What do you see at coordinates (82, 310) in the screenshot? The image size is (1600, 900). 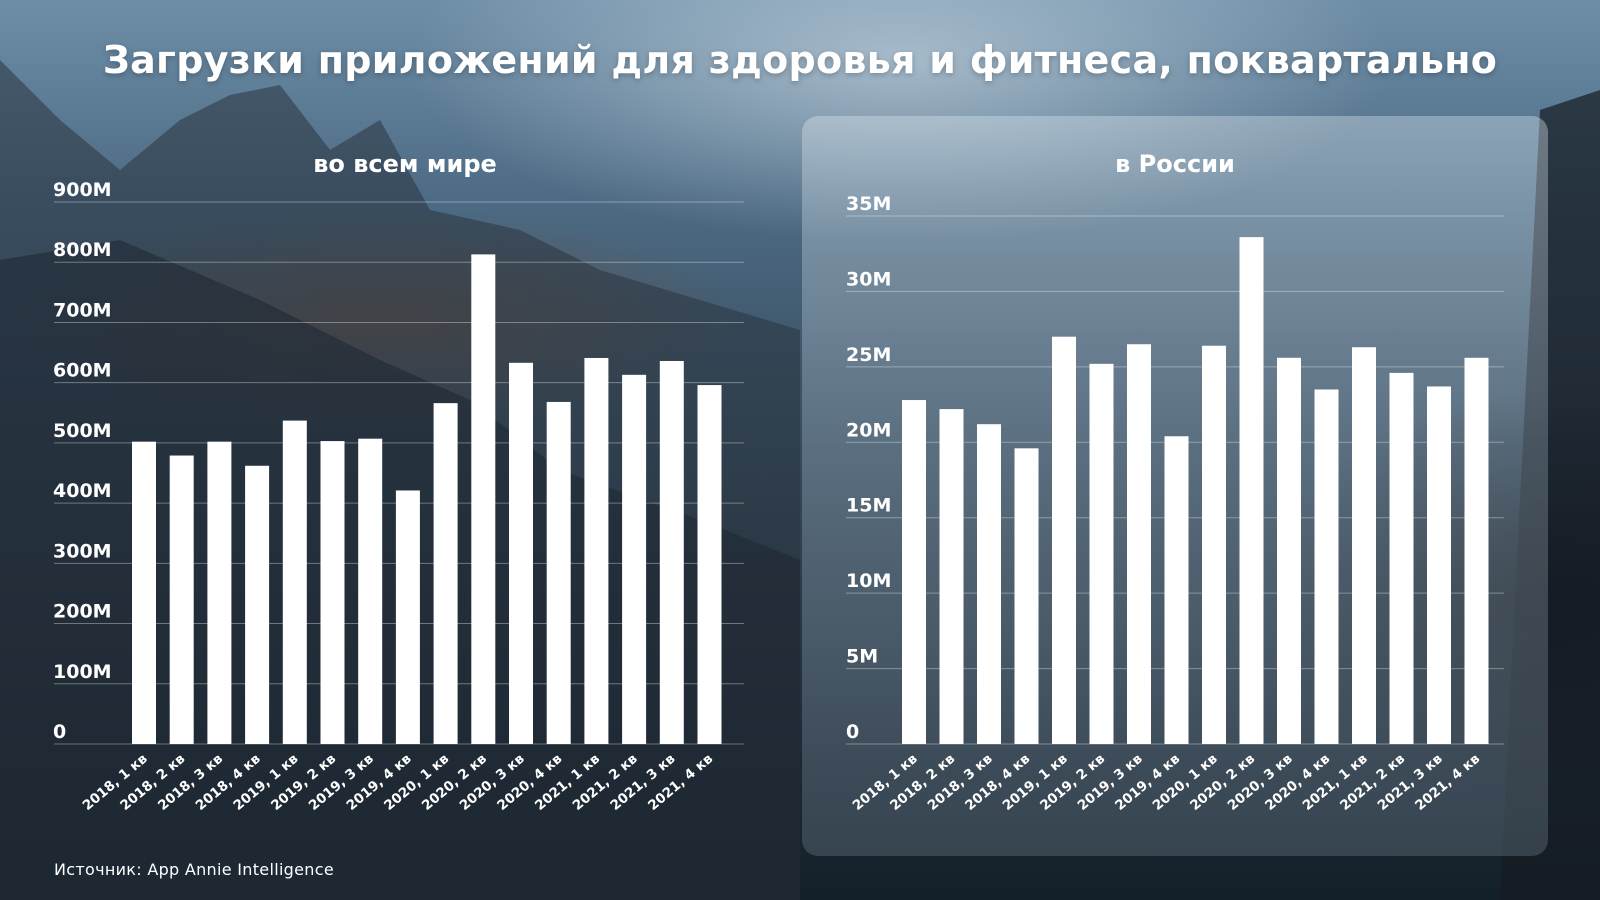 I see `world-y-tick-label: 700M` at bounding box center [82, 310].